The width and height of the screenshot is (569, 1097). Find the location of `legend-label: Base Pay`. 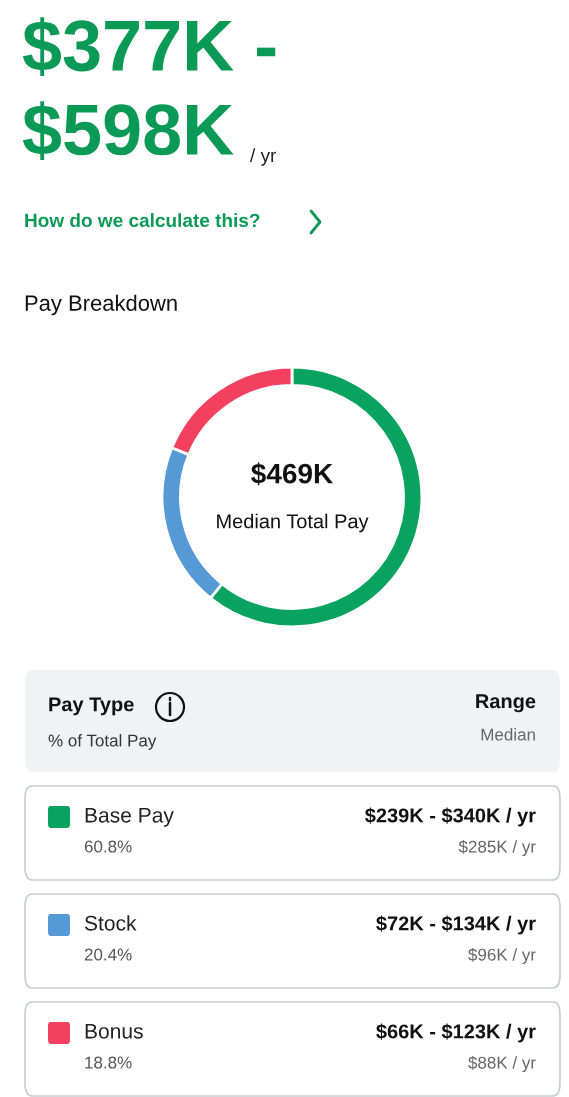

legend-label: Base Pay is located at coordinates (129, 817).